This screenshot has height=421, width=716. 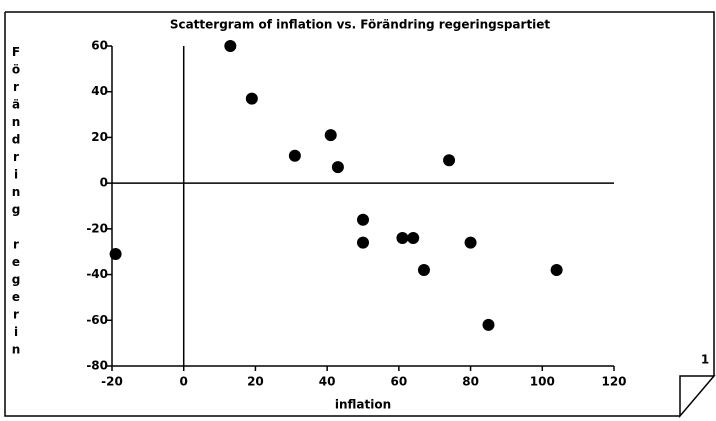 What do you see at coordinates (399, 382) in the screenshot?
I see `x-tick-label: 60` at bounding box center [399, 382].